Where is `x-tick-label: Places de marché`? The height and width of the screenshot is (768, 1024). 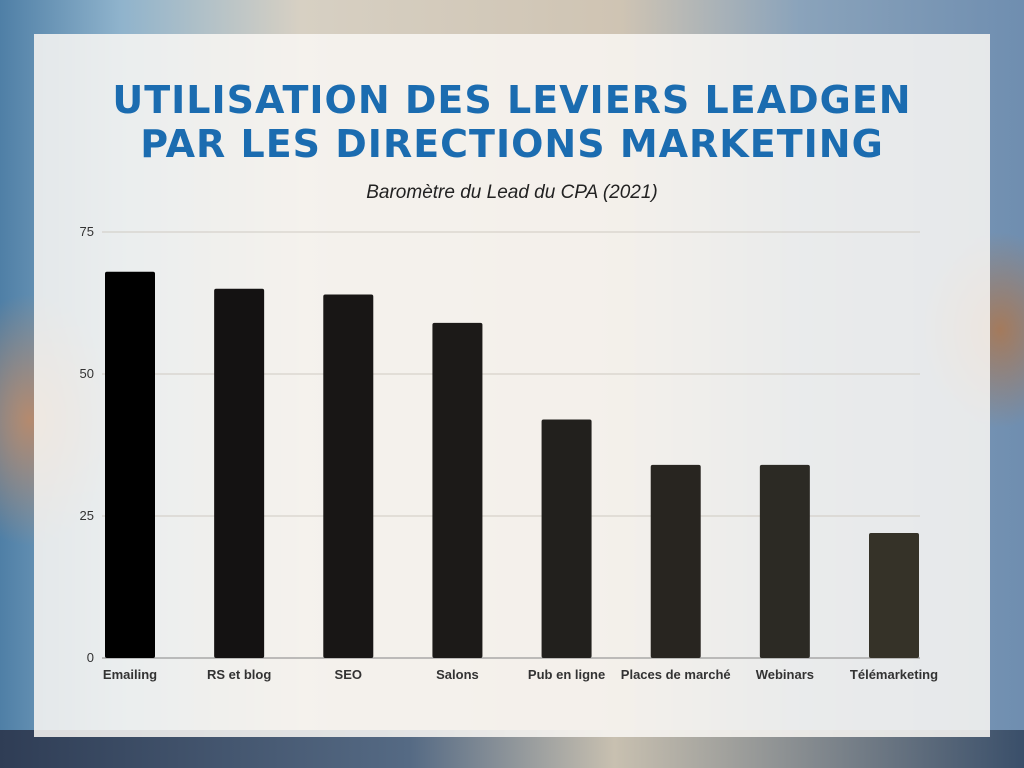 x-tick-label: Places de marché is located at coordinates (676, 674).